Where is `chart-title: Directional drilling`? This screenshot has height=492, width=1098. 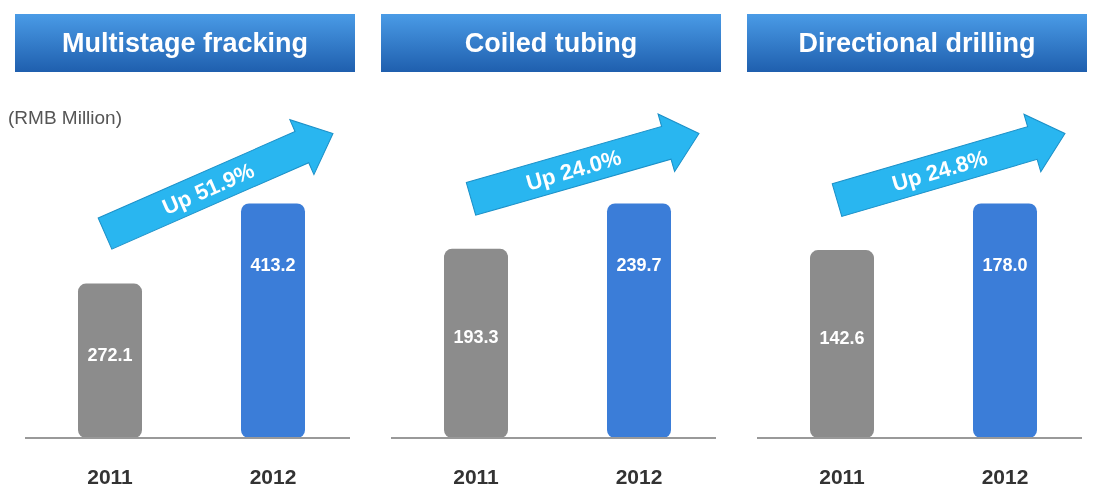 chart-title: Directional drilling is located at coordinates (917, 43).